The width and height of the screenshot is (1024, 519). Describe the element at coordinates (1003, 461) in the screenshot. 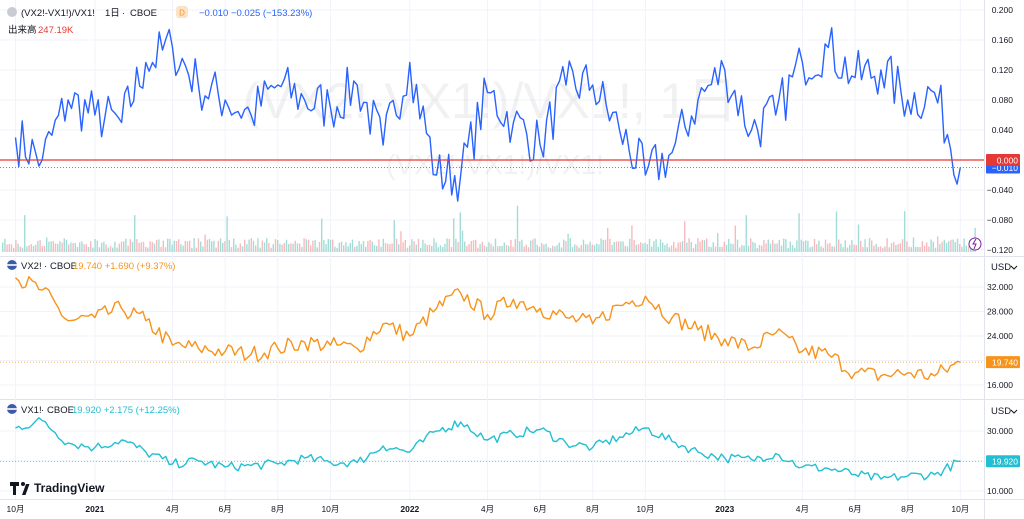

I see `last-price-label-bg` at that location.